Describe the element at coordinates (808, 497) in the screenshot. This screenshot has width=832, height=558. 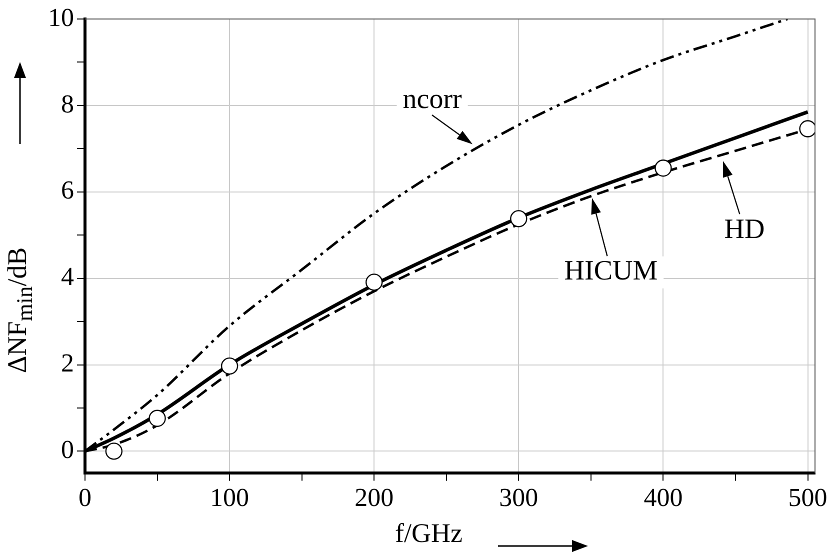
I see `x-tick-label: 500` at that location.